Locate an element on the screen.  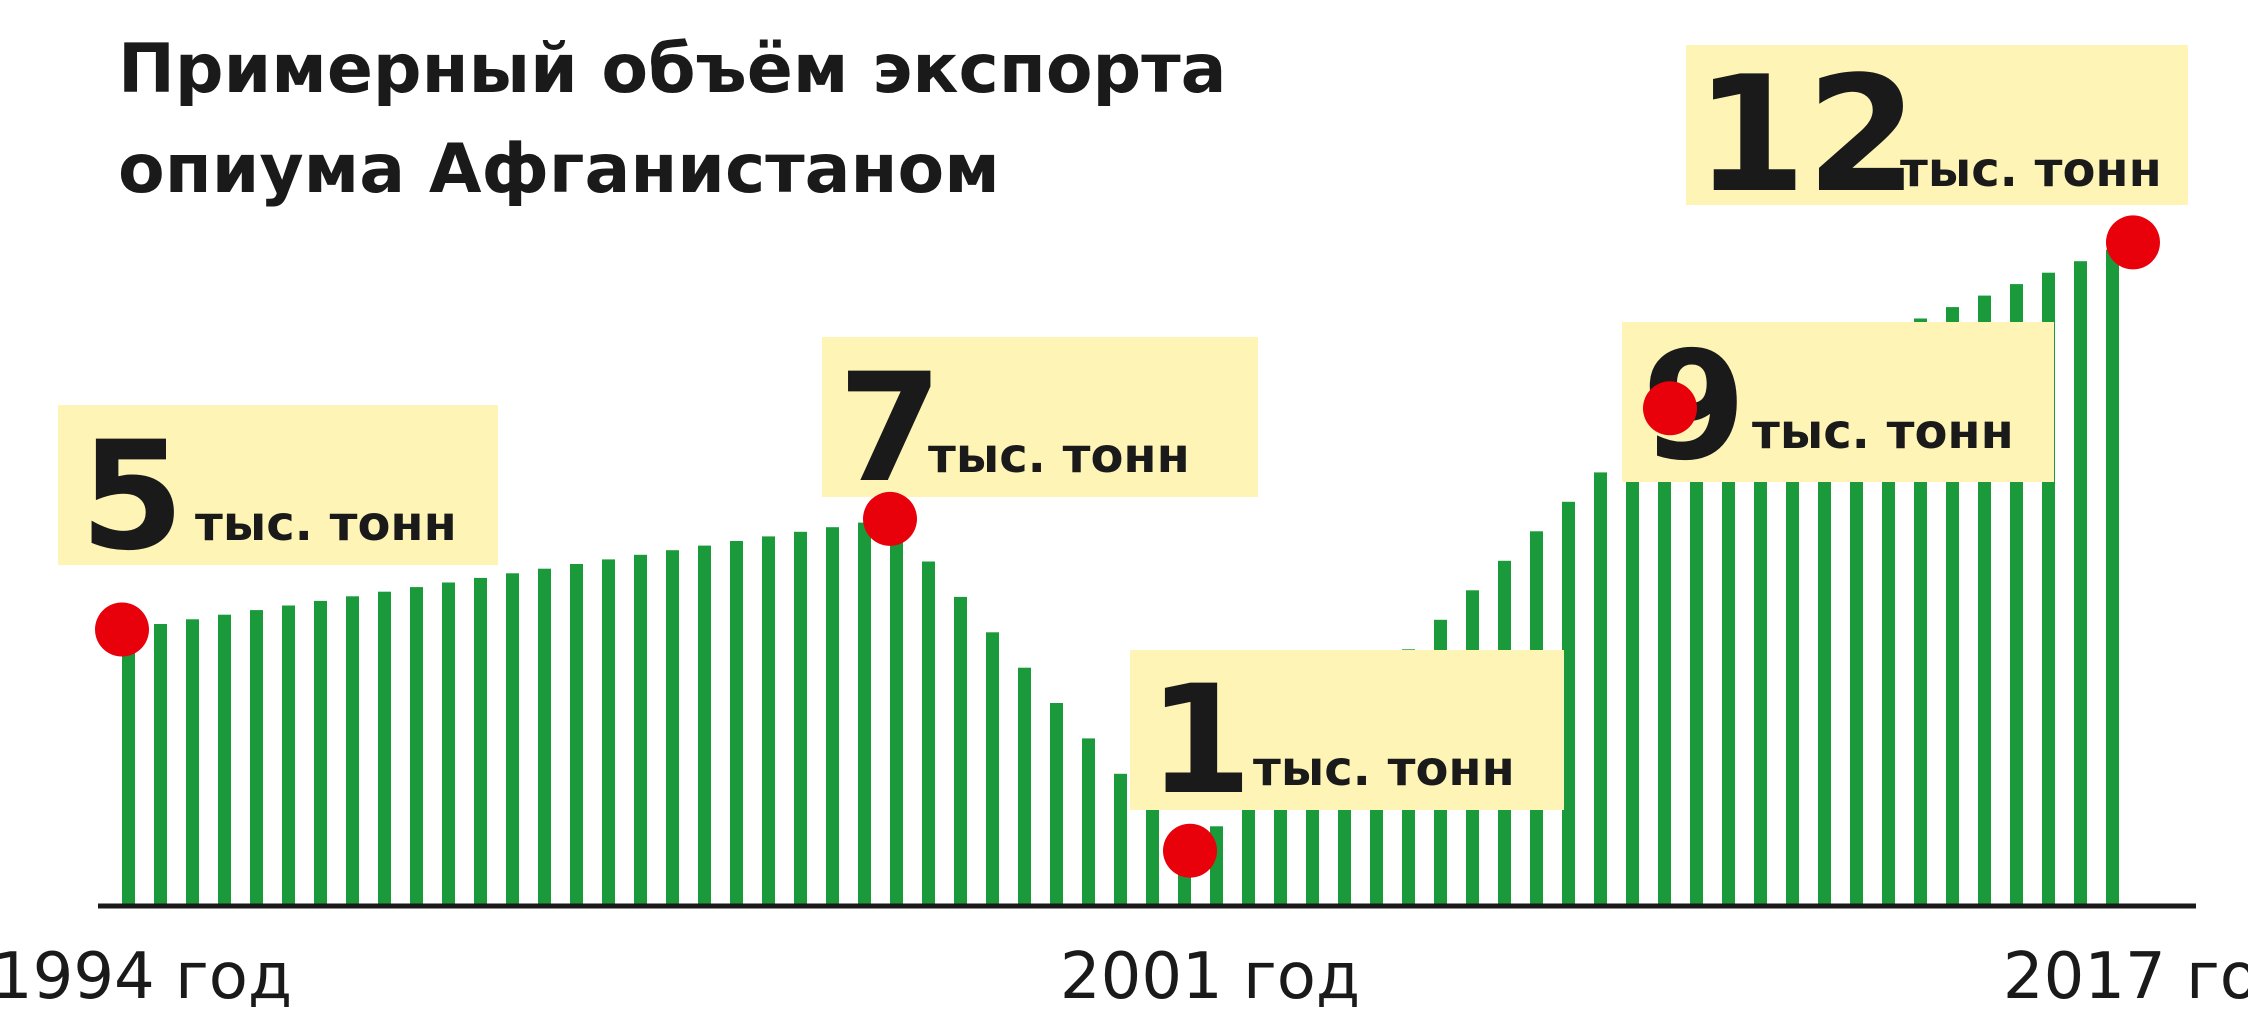
data-point-marker-1994 is located at coordinates (122, 629).